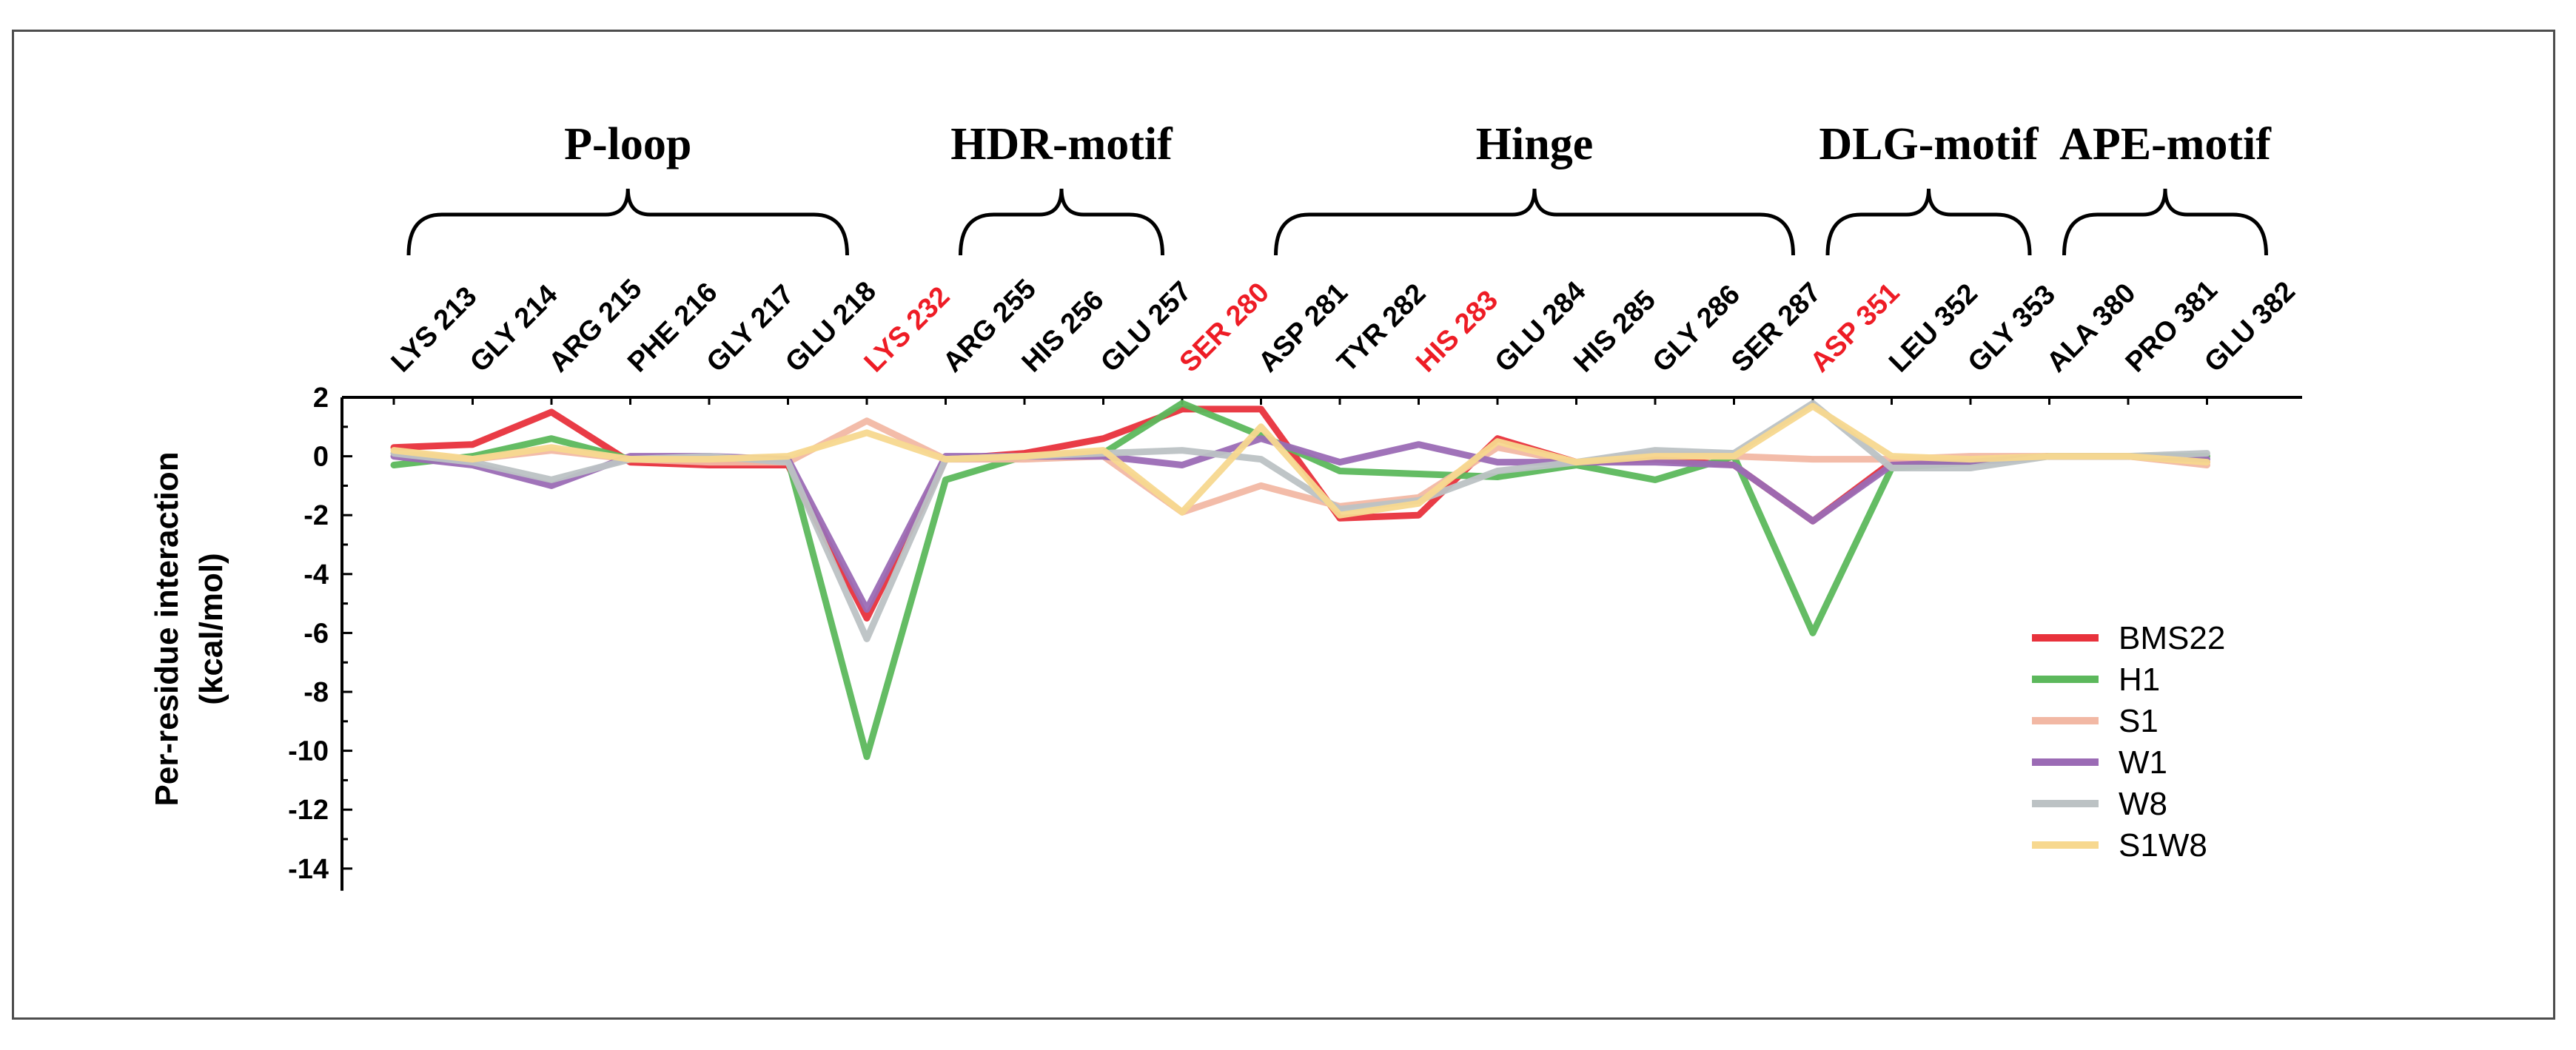 The image size is (2576, 1050). What do you see at coordinates (434, 330) in the screenshot?
I see `residue-label: LYS 213` at bounding box center [434, 330].